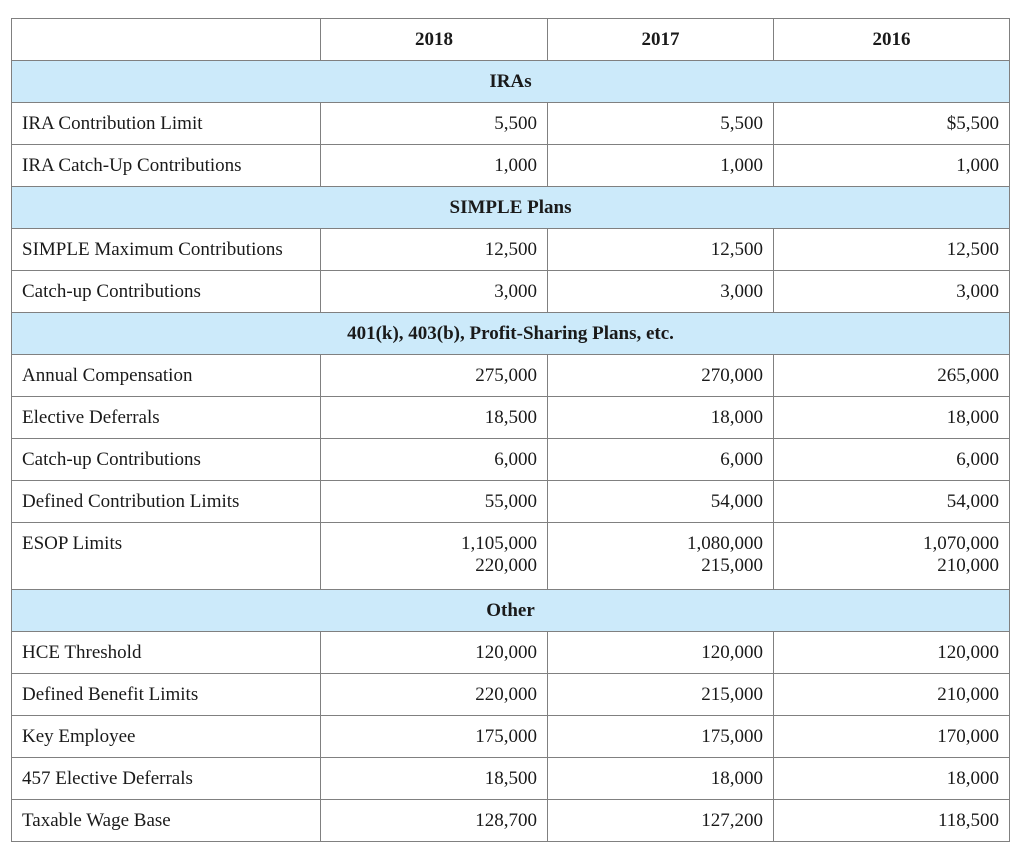  I want to click on value-cell: 55,000, so click(434, 501).